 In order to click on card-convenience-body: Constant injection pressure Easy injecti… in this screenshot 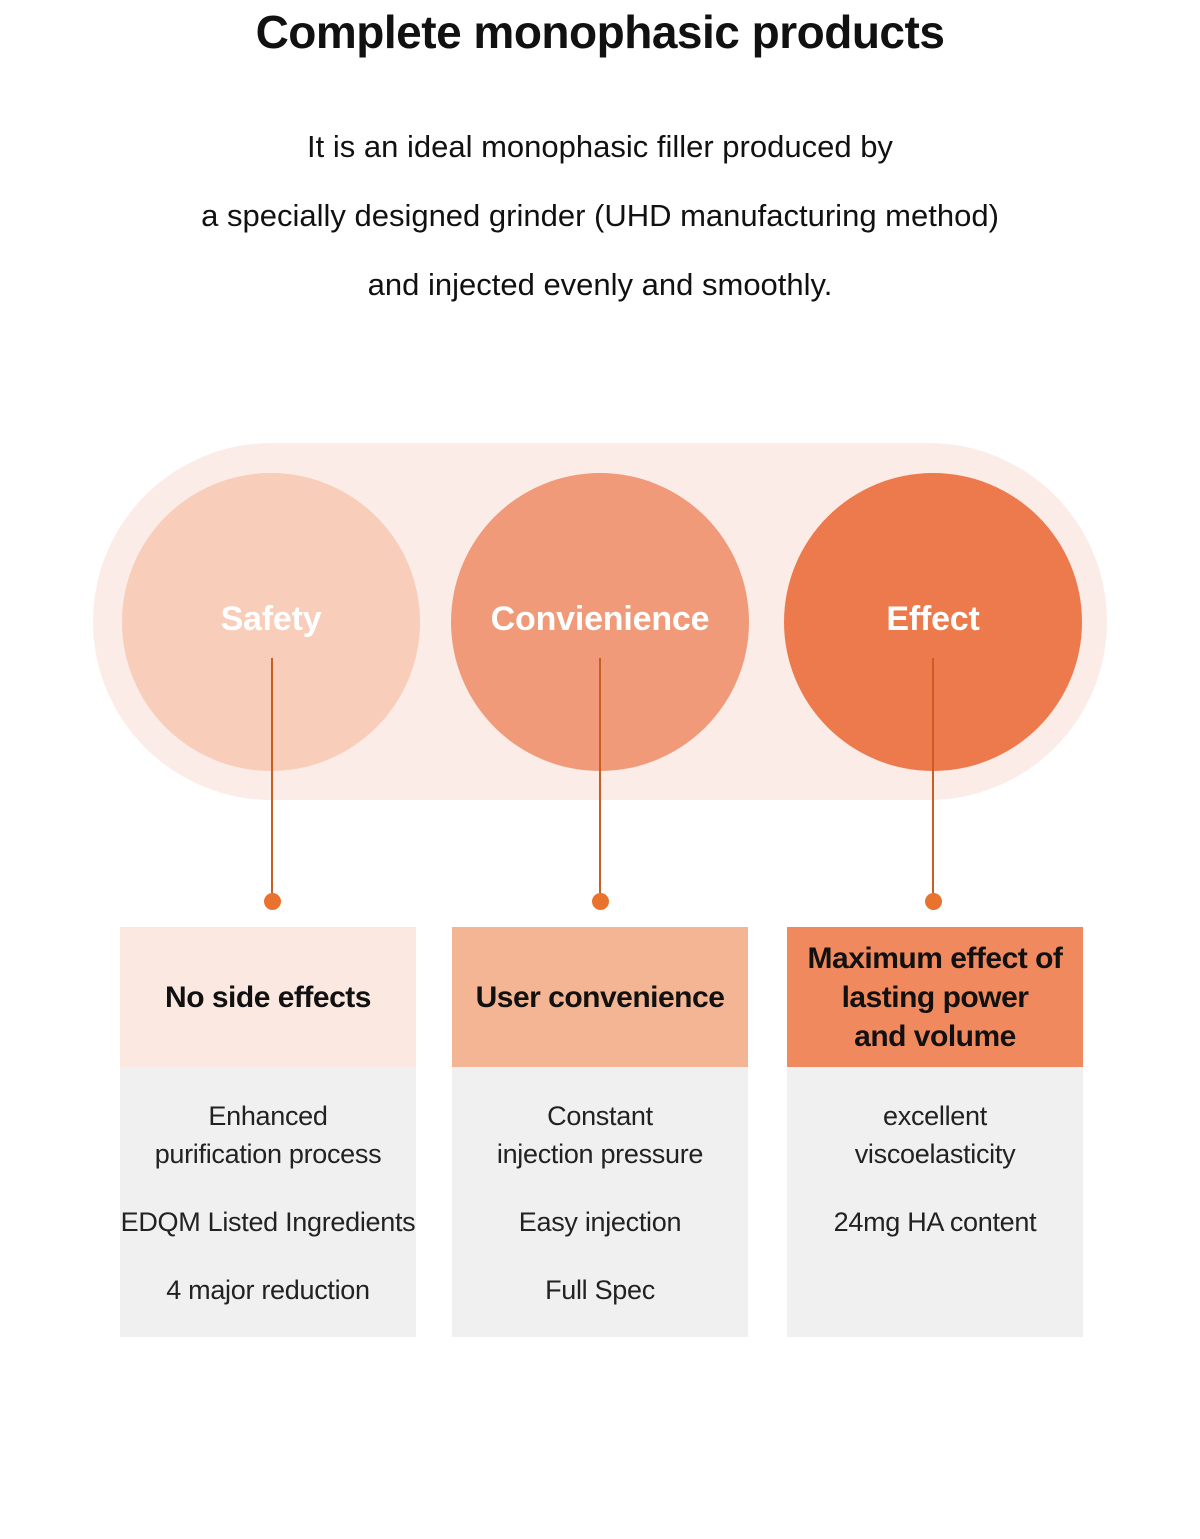, I will do `click(600, 1202)`.